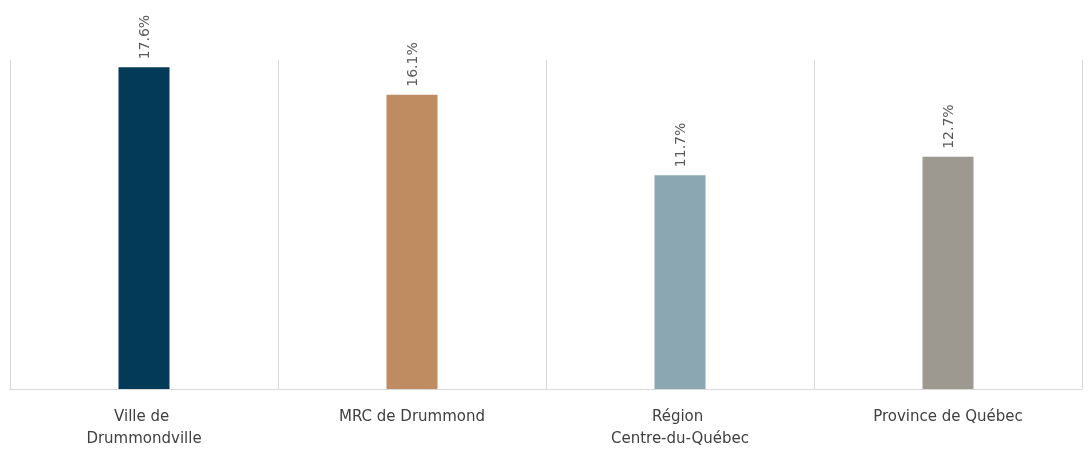  What do you see at coordinates (144, 427) in the screenshot?
I see `x-tick-label: Ville de Drummondville` at bounding box center [144, 427].